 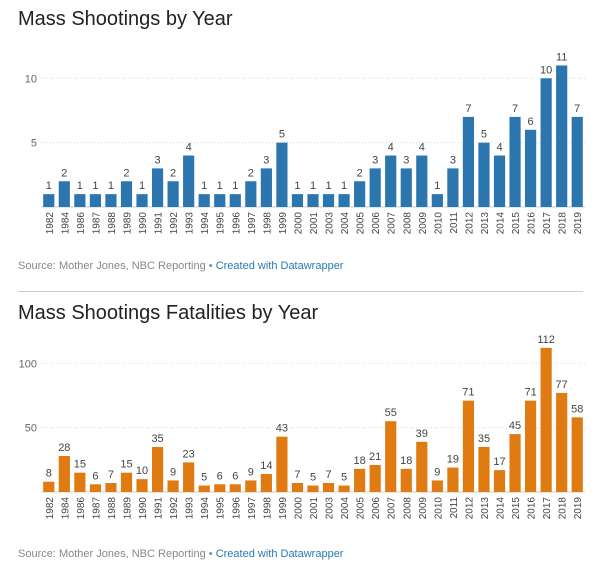 I want to click on chart2-credit-link: Created with Datawrapper, so click(x=279, y=554).